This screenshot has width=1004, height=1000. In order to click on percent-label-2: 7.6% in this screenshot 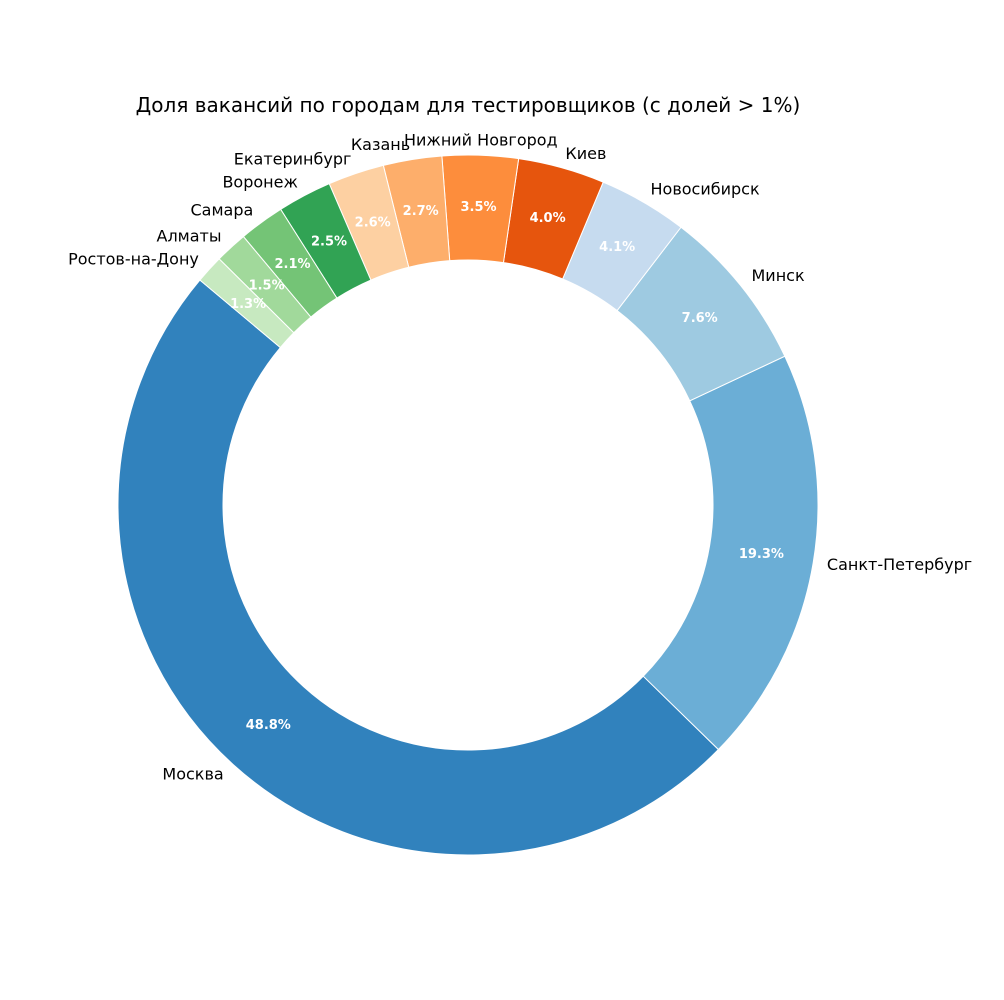, I will do `click(700, 318)`.